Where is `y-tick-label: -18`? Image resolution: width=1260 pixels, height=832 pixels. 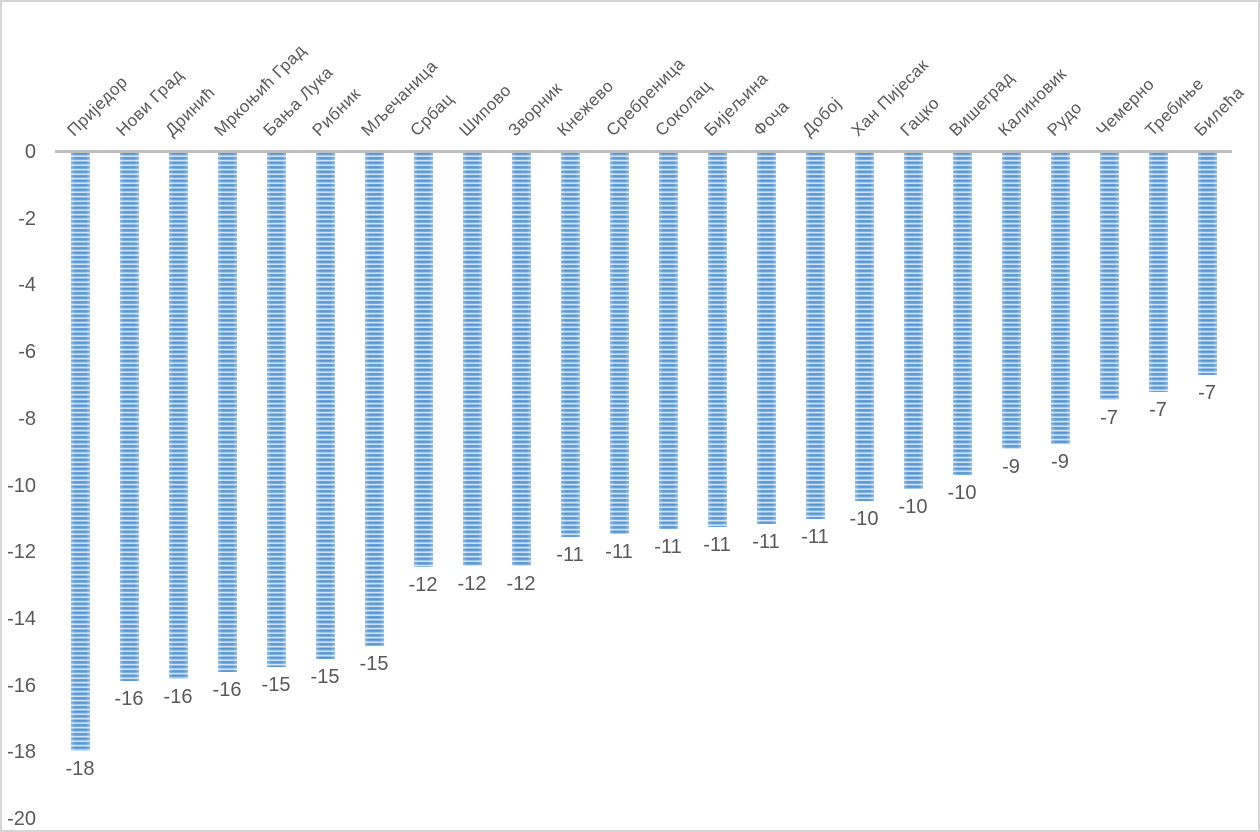 y-tick-label: -18 is located at coordinates (21, 752).